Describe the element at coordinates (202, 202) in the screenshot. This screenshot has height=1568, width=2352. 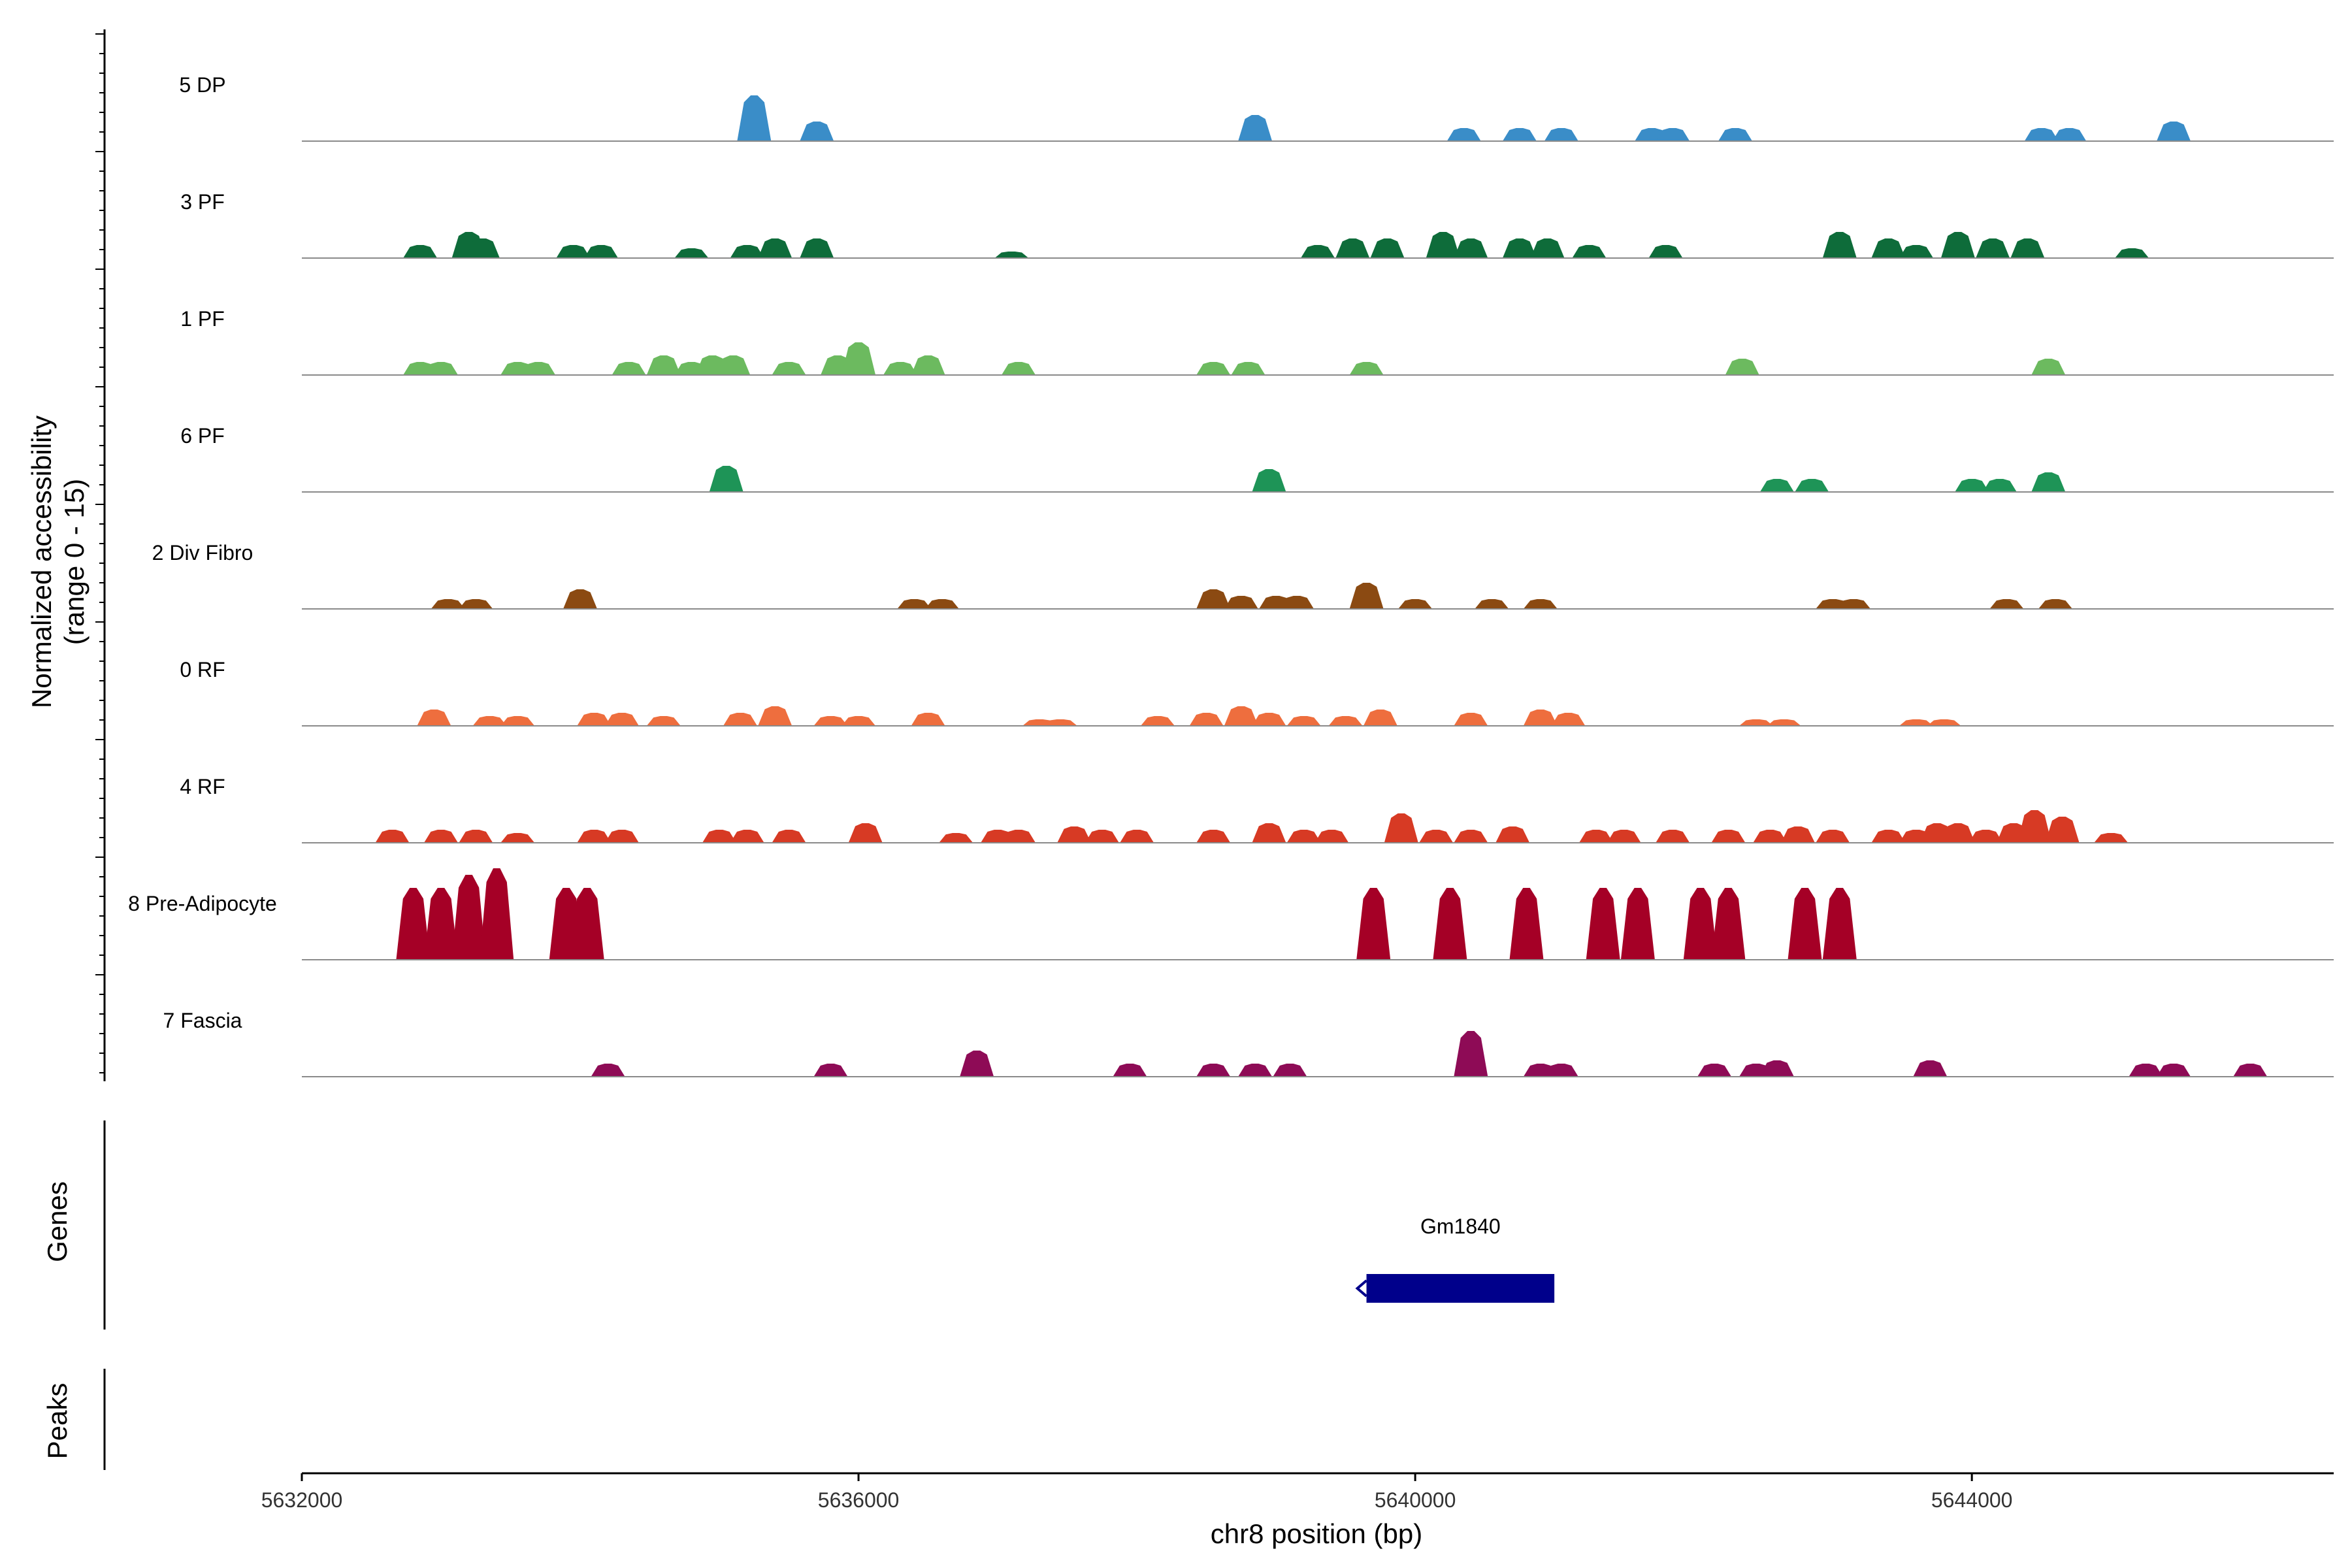
I see `track-label: 3 PF` at that location.